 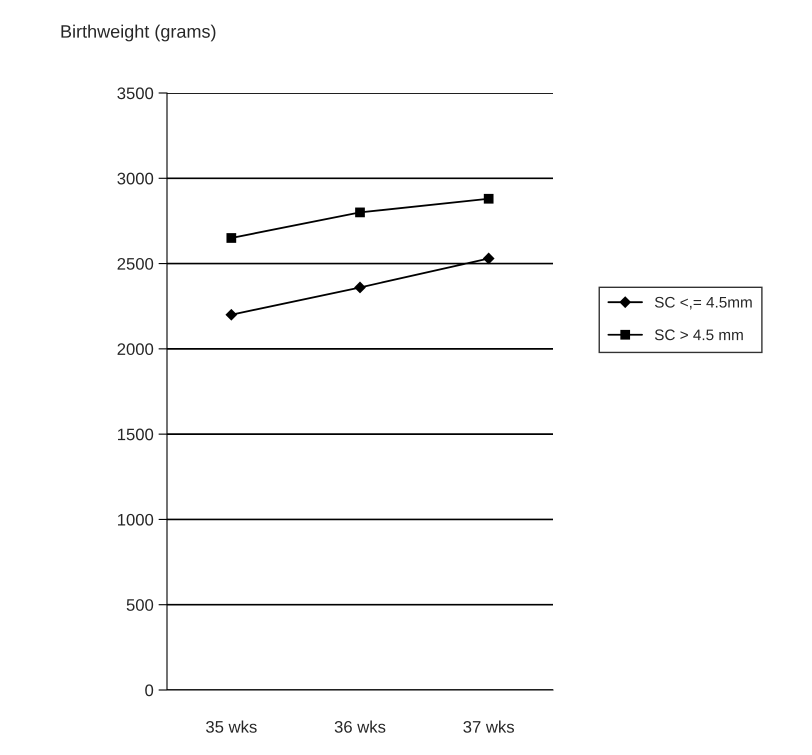 What do you see at coordinates (136, 434) in the screenshot?
I see `y-tick-label: 1500` at bounding box center [136, 434].